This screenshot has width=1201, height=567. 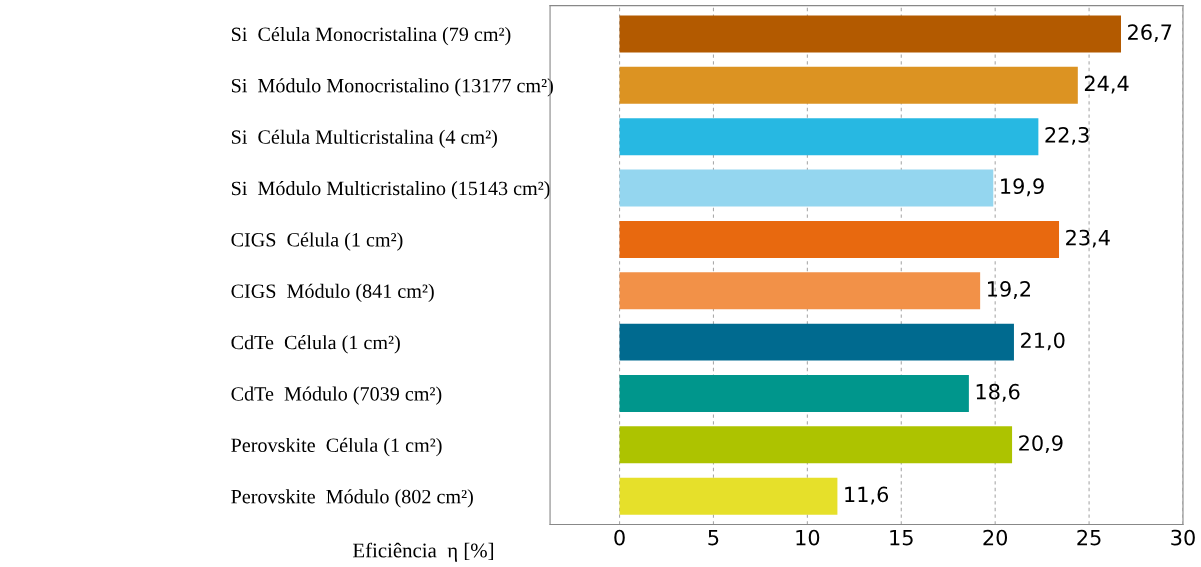 I want to click on x-tick-label: 15, so click(x=901, y=537).